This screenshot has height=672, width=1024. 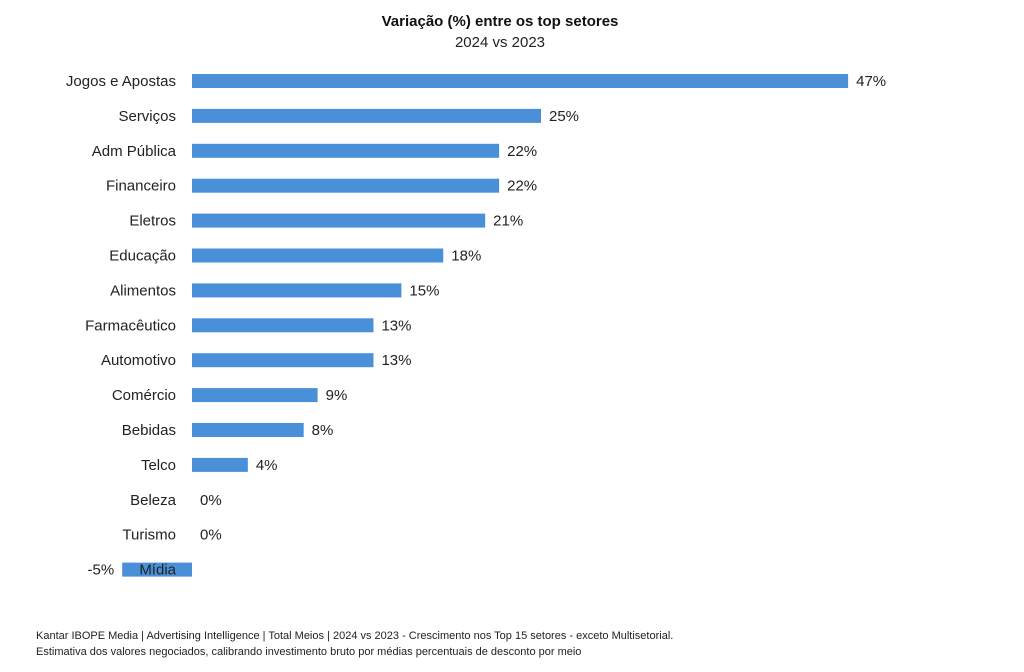 What do you see at coordinates (366, 115) in the screenshot?
I see `bar-servicos` at bounding box center [366, 115].